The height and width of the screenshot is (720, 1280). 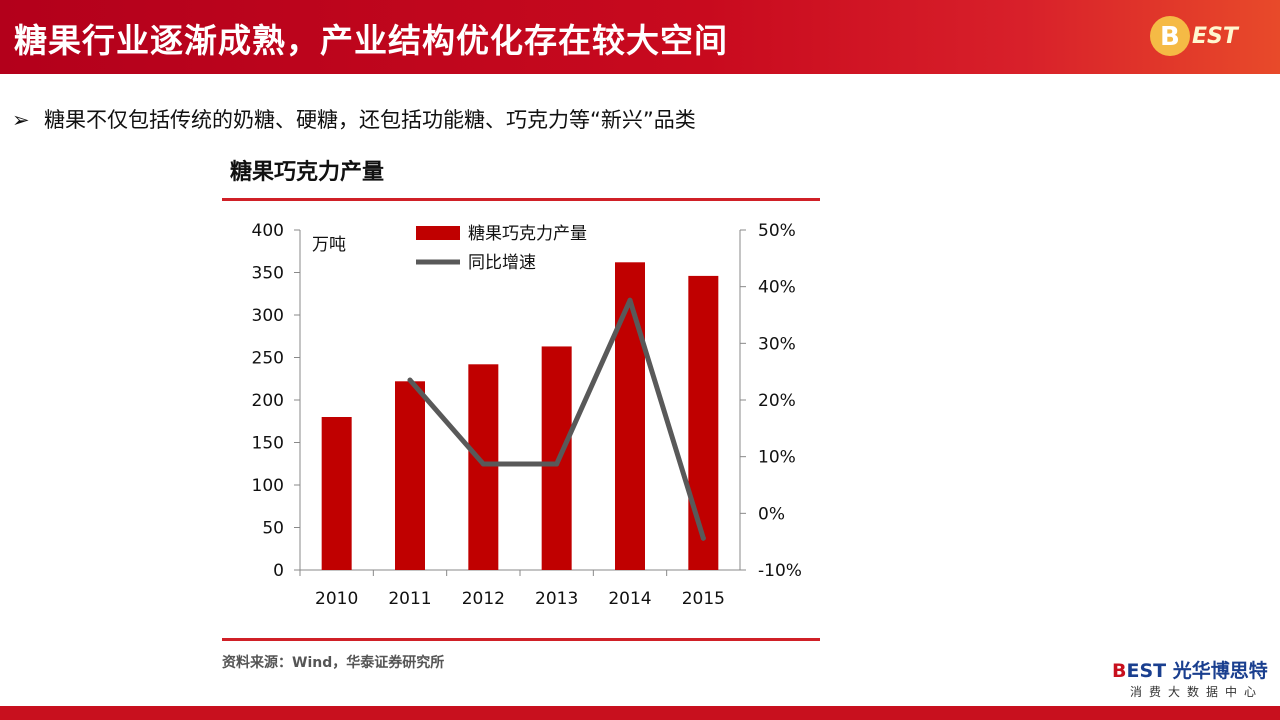 What do you see at coordinates (1170, 37) in the screenshot?
I see `svg-text: B` at bounding box center [1170, 37].